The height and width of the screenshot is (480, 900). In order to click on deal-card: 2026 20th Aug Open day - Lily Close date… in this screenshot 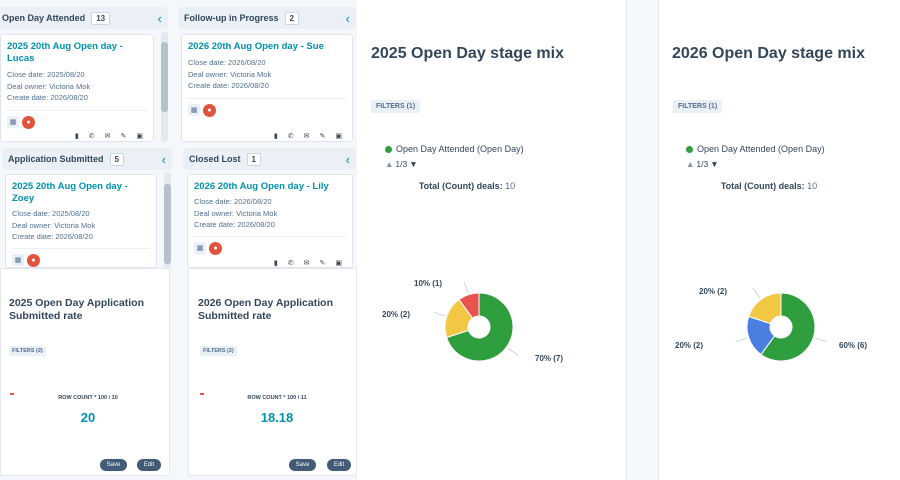, I will do `click(270, 221)`.